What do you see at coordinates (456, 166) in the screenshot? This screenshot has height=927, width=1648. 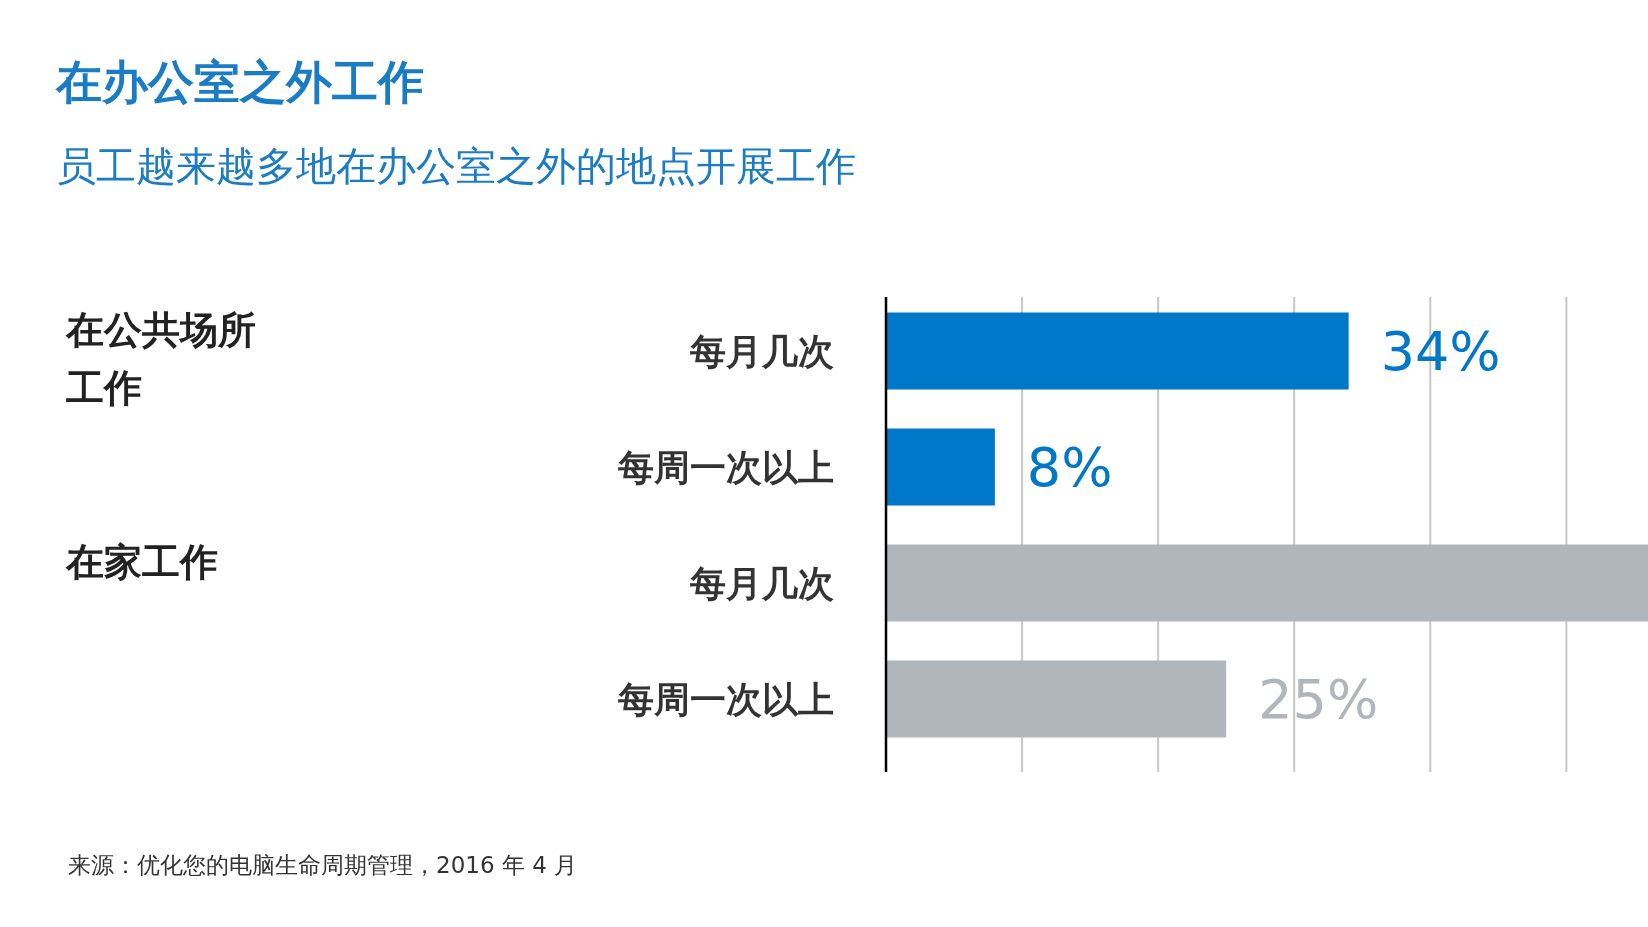 I see `text: 员工越来越多地在办公室之外的地点开展工作` at bounding box center [456, 166].